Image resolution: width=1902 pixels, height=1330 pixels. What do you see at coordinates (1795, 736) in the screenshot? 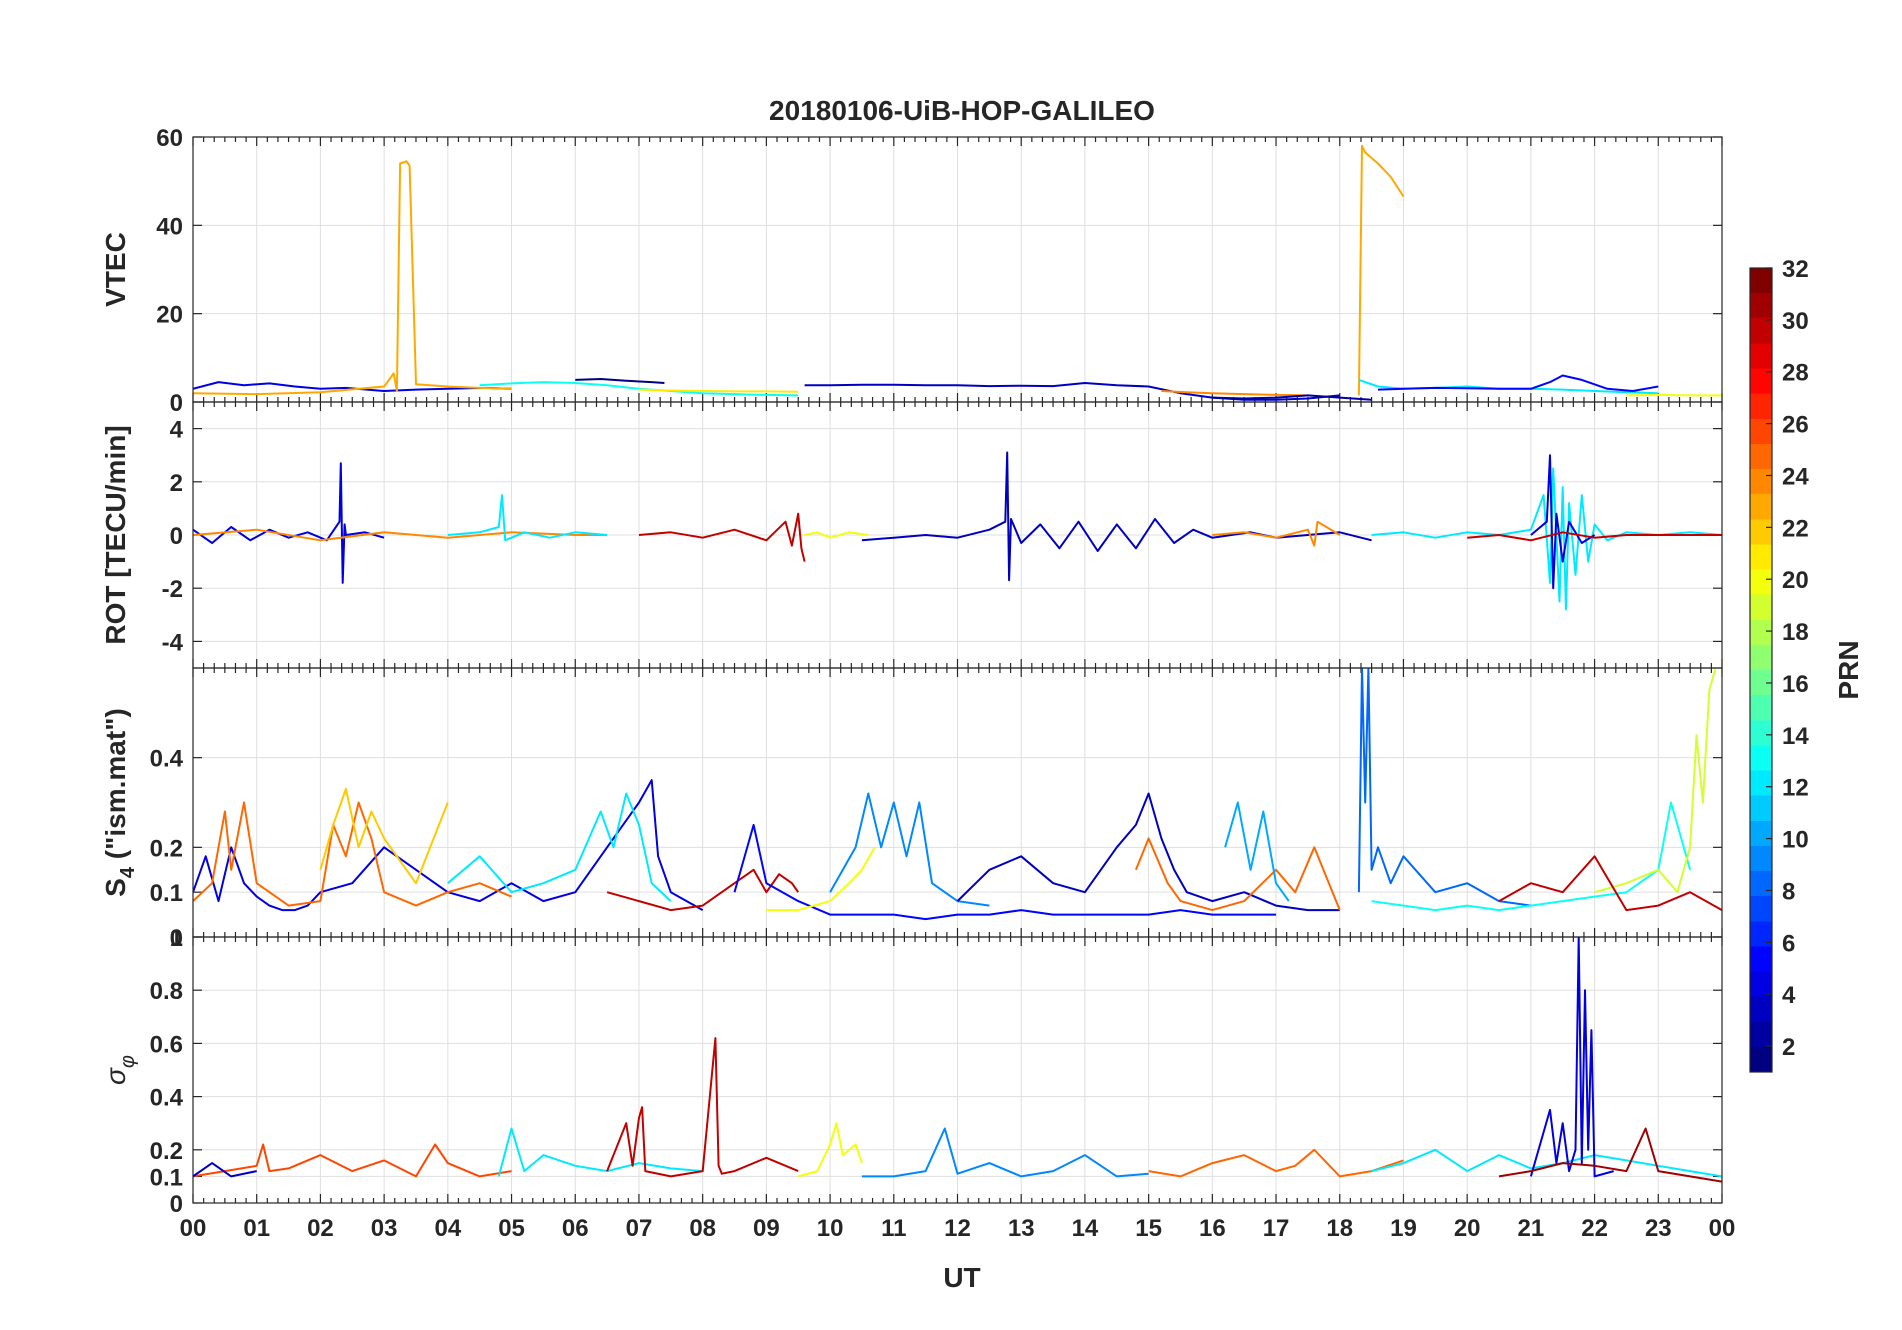
I see `colorbar-tick-label: 14` at bounding box center [1795, 736].